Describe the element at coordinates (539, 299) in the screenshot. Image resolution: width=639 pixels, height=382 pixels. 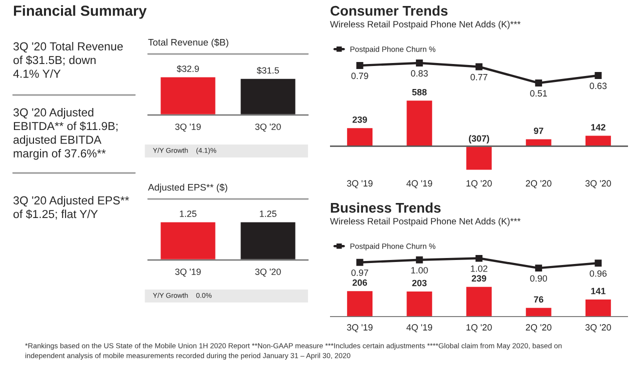
I see `data-label: 76` at that location.